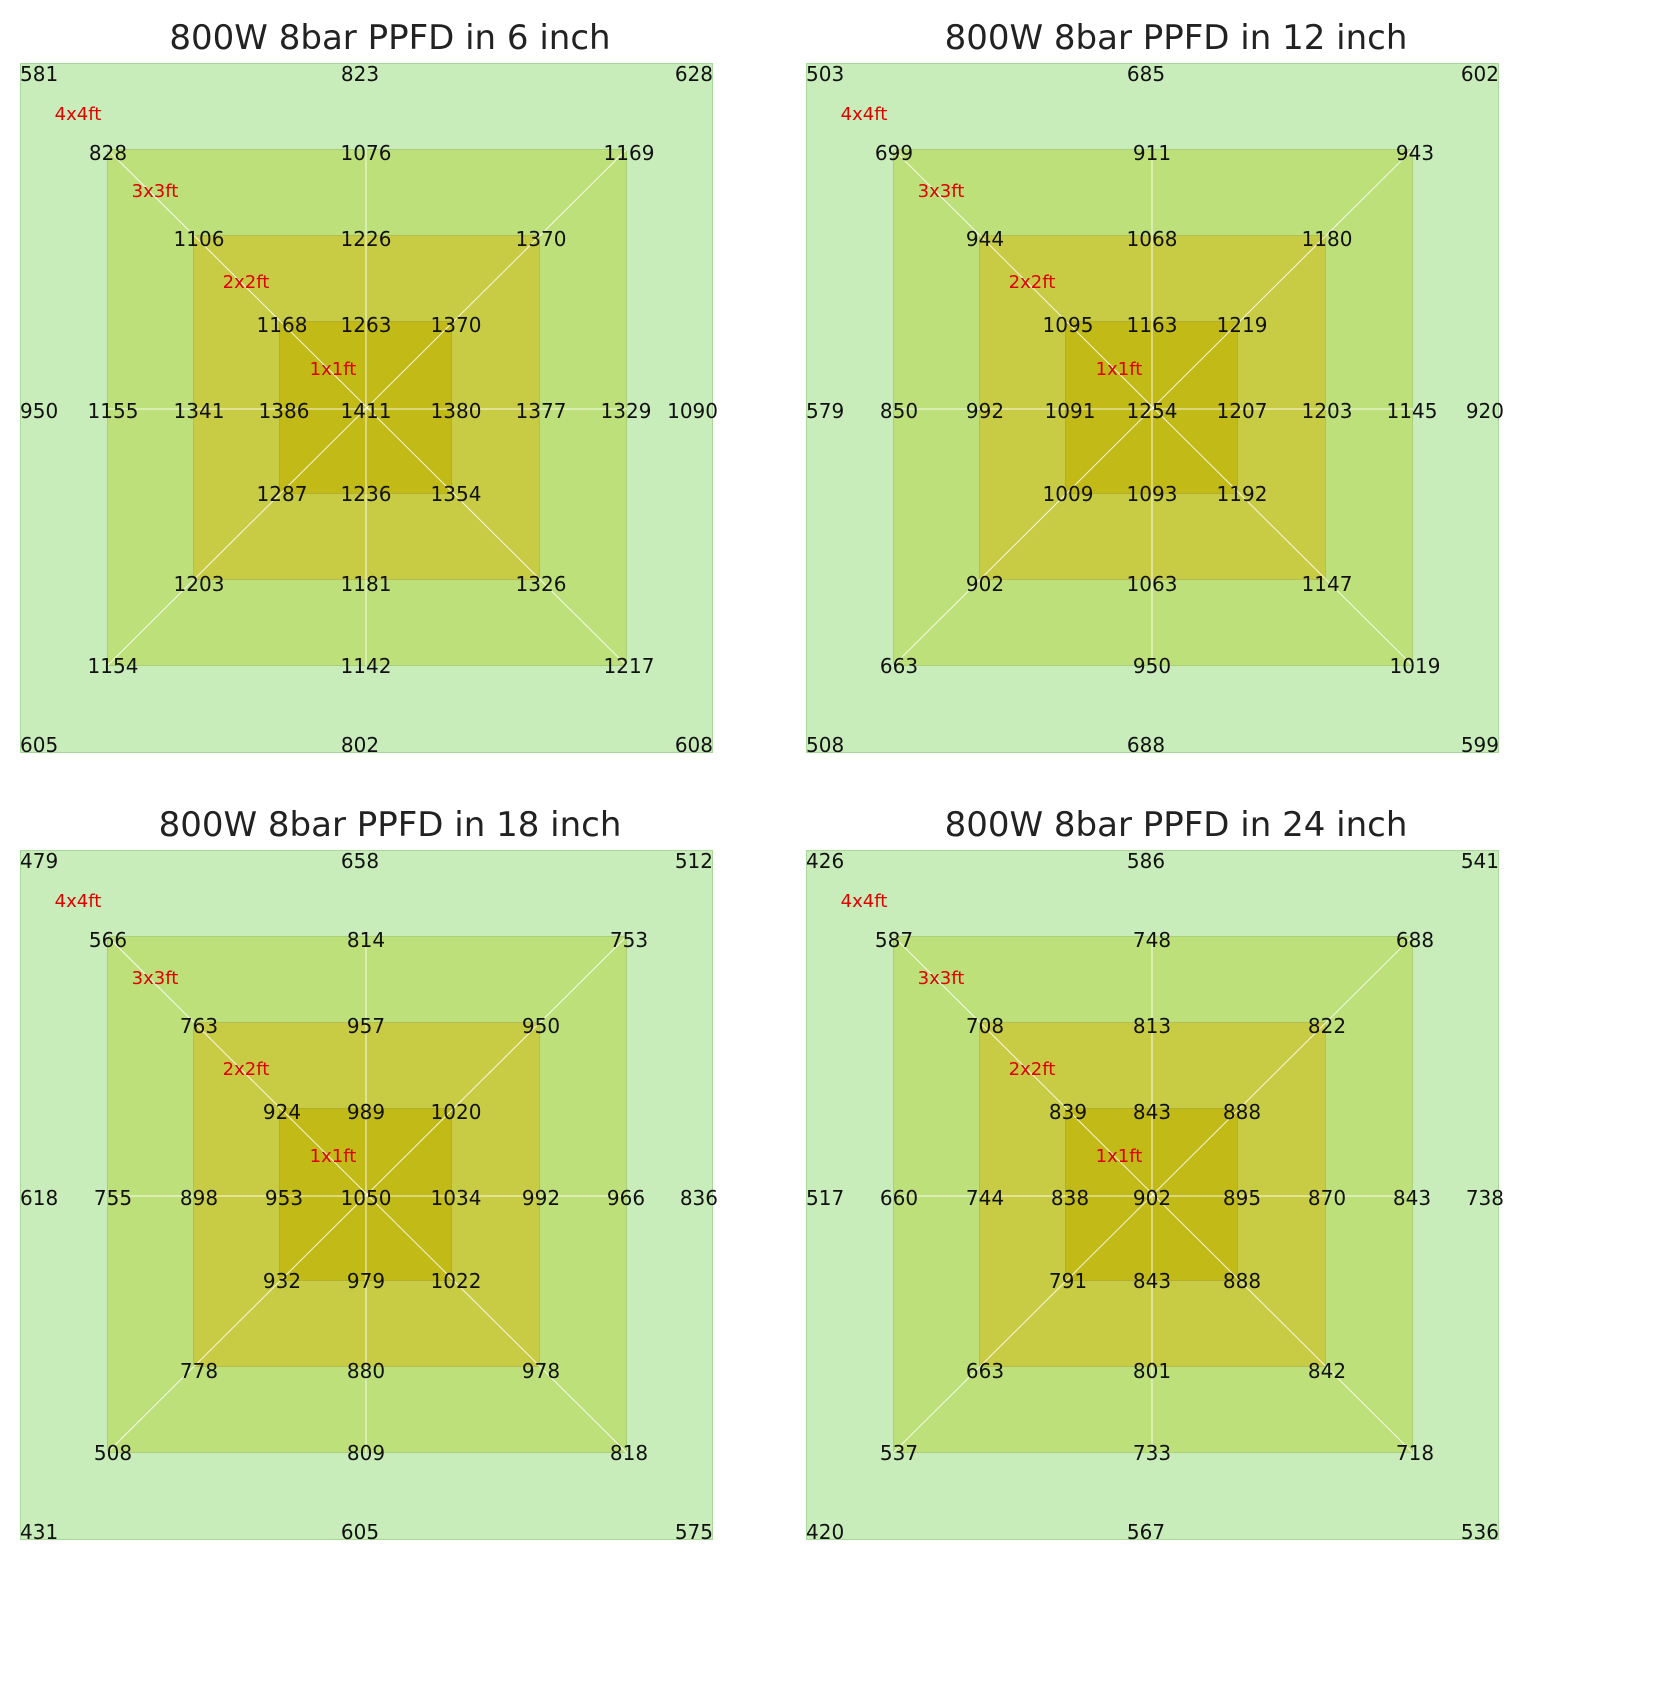 The width and height of the screenshot is (1654, 1702). Describe the element at coordinates (456, 411) in the screenshot. I see `ppfd-value-ring1-right: 1380` at that location.